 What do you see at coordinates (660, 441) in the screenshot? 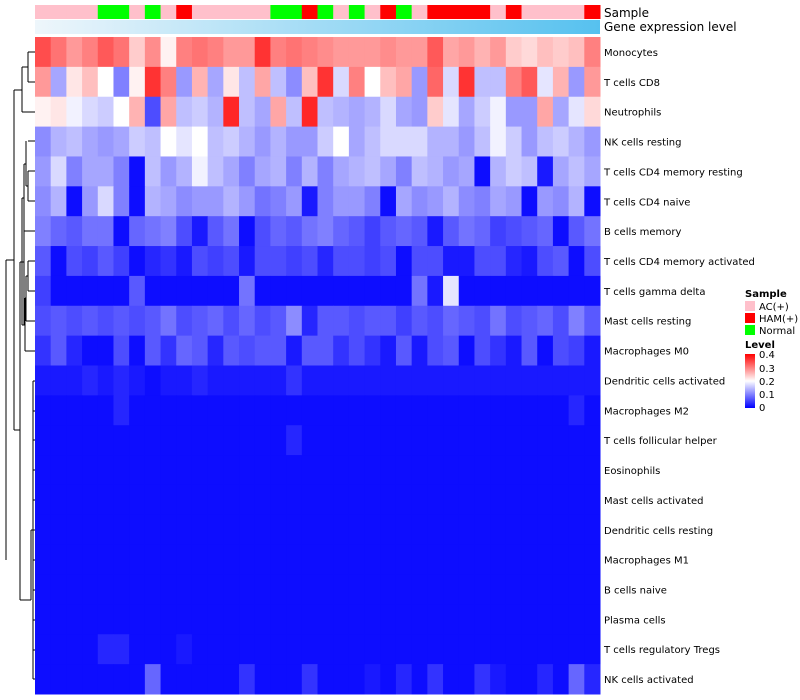
I see `row-label: T cells follicular helper` at bounding box center [660, 441].